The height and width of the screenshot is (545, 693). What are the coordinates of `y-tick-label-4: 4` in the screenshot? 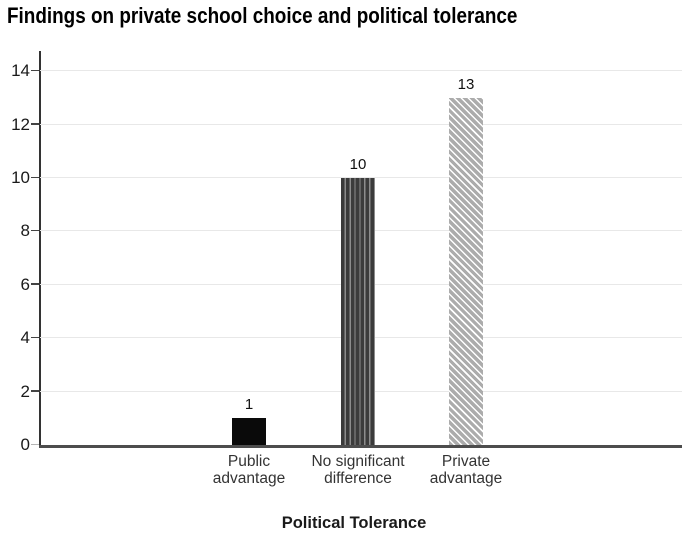 It's located at (25, 338).